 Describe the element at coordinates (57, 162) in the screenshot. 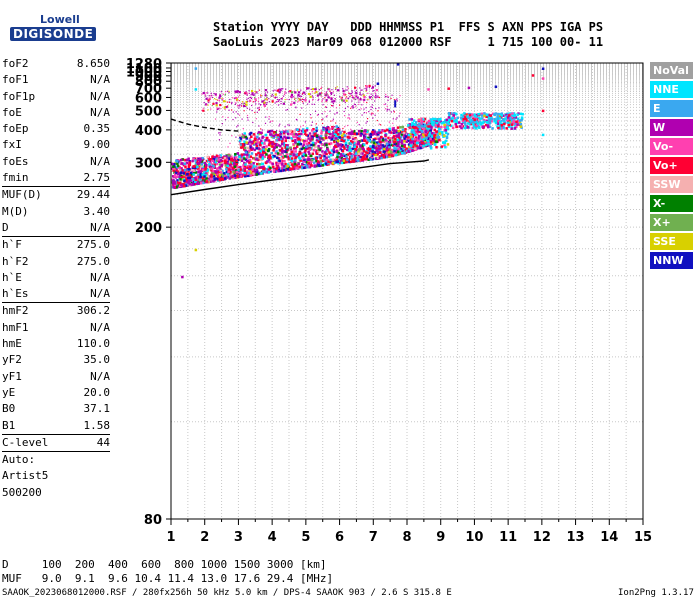

I see `param-row: foEs N/A` at that location.